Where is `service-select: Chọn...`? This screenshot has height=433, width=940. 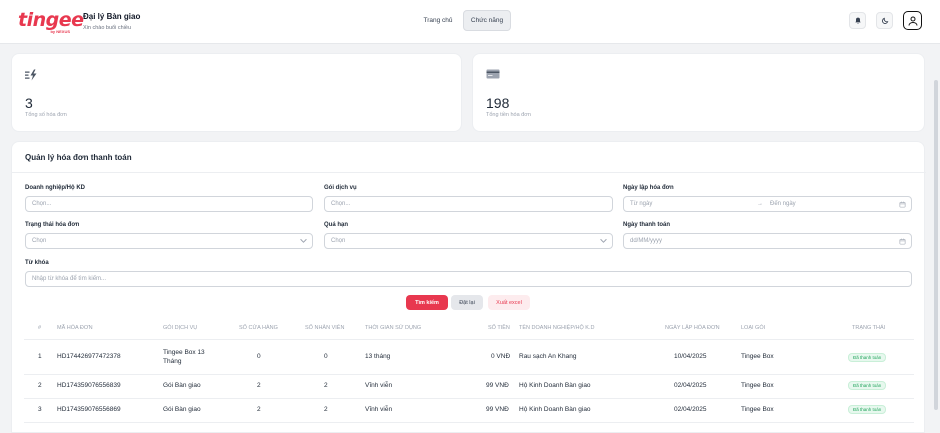 service-select: Chọn... is located at coordinates (468, 204).